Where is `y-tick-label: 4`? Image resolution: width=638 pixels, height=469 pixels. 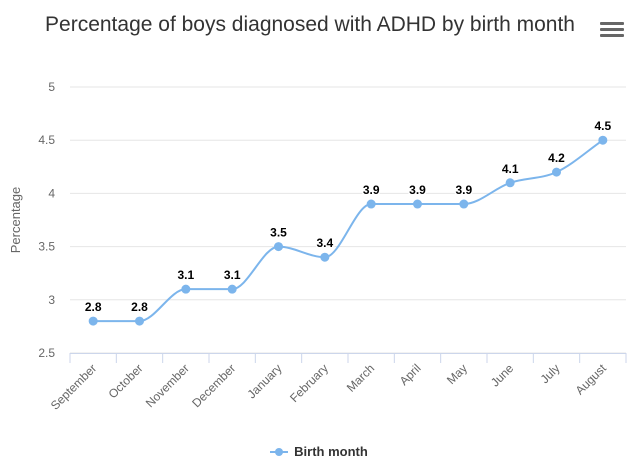
y-tick-label: 4 is located at coordinates (51, 193).